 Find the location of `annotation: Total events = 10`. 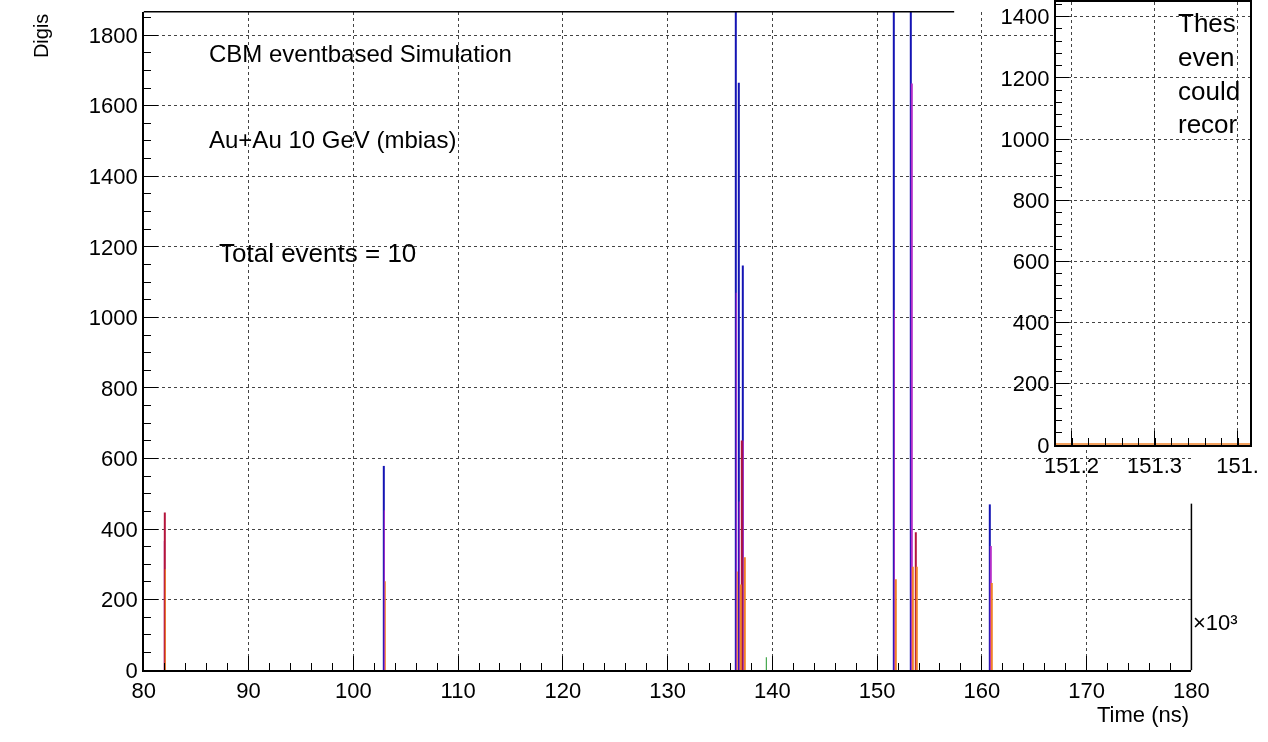

annotation: Total events = 10 is located at coordinates (318, 253).